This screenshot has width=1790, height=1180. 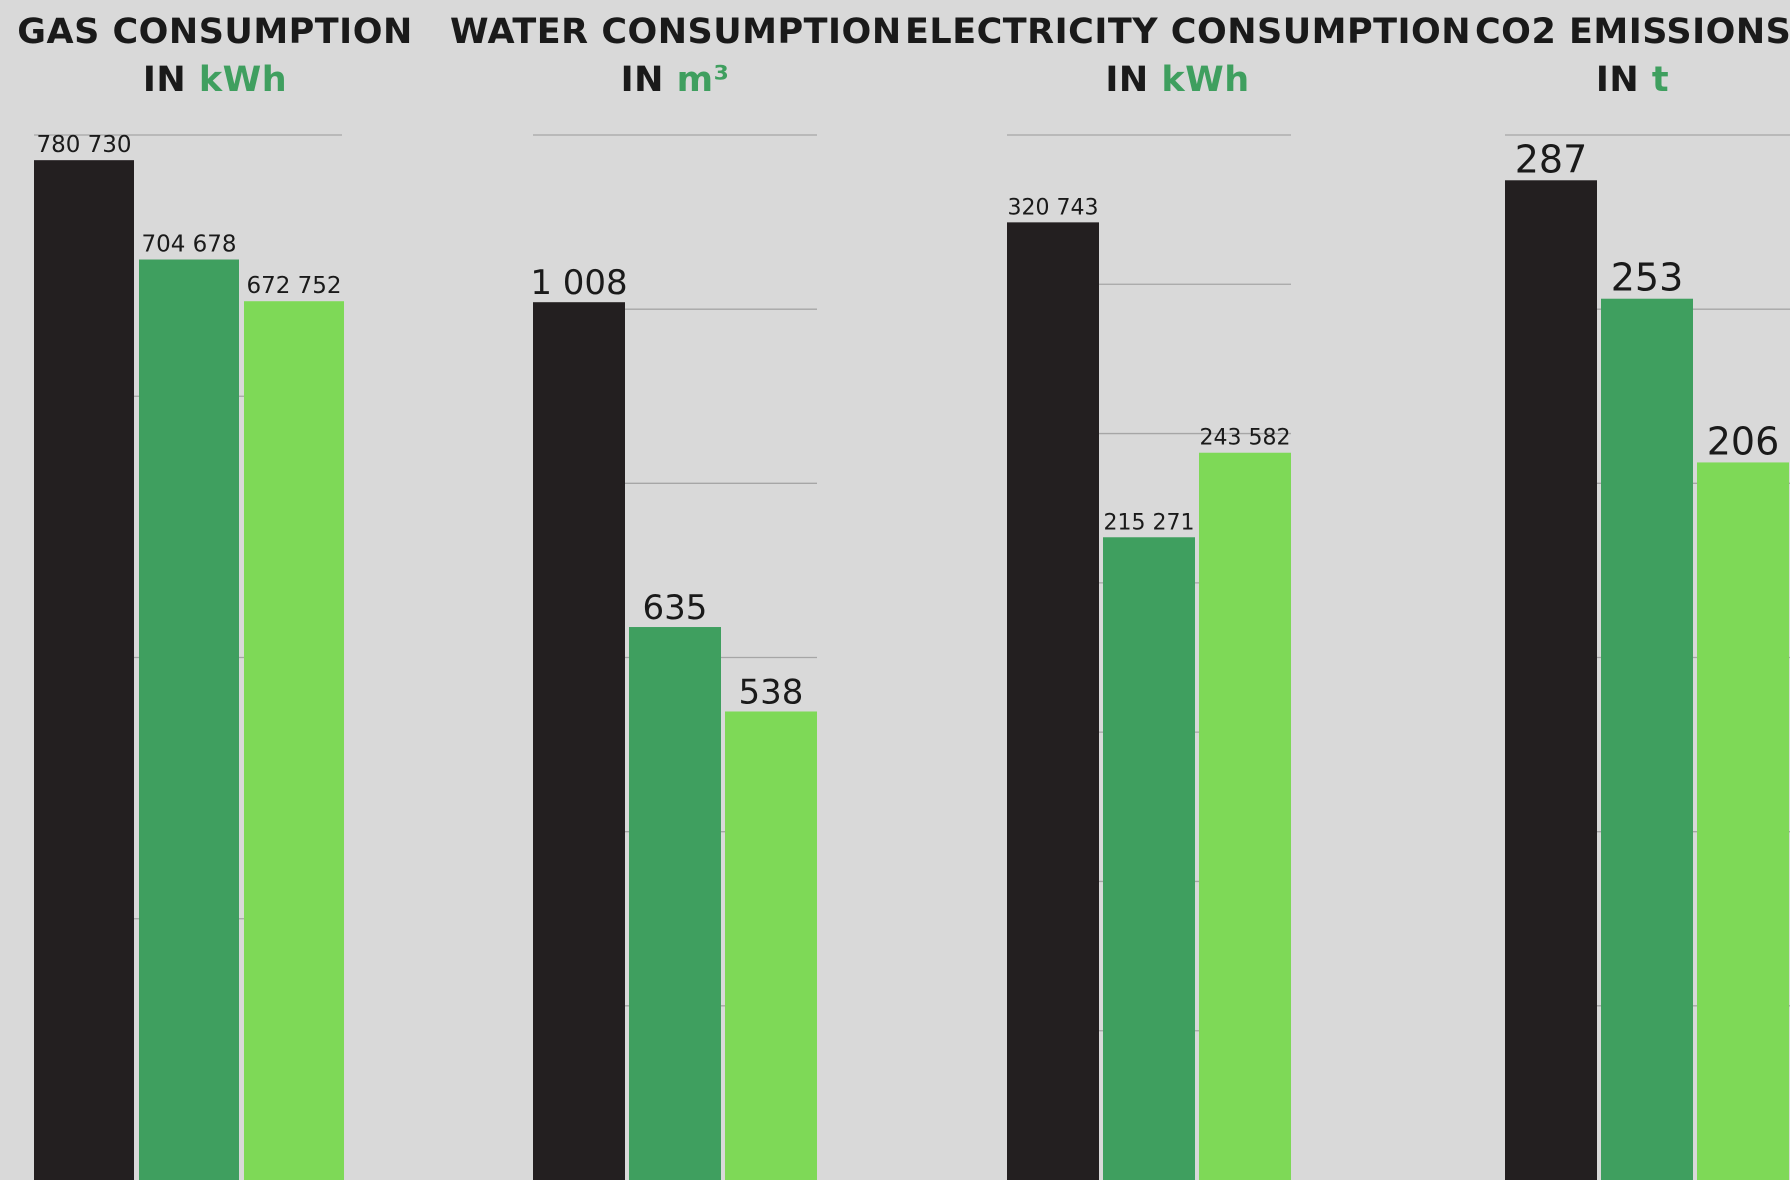 I want to click on unit-label: t, so click(x=1660, y=80).